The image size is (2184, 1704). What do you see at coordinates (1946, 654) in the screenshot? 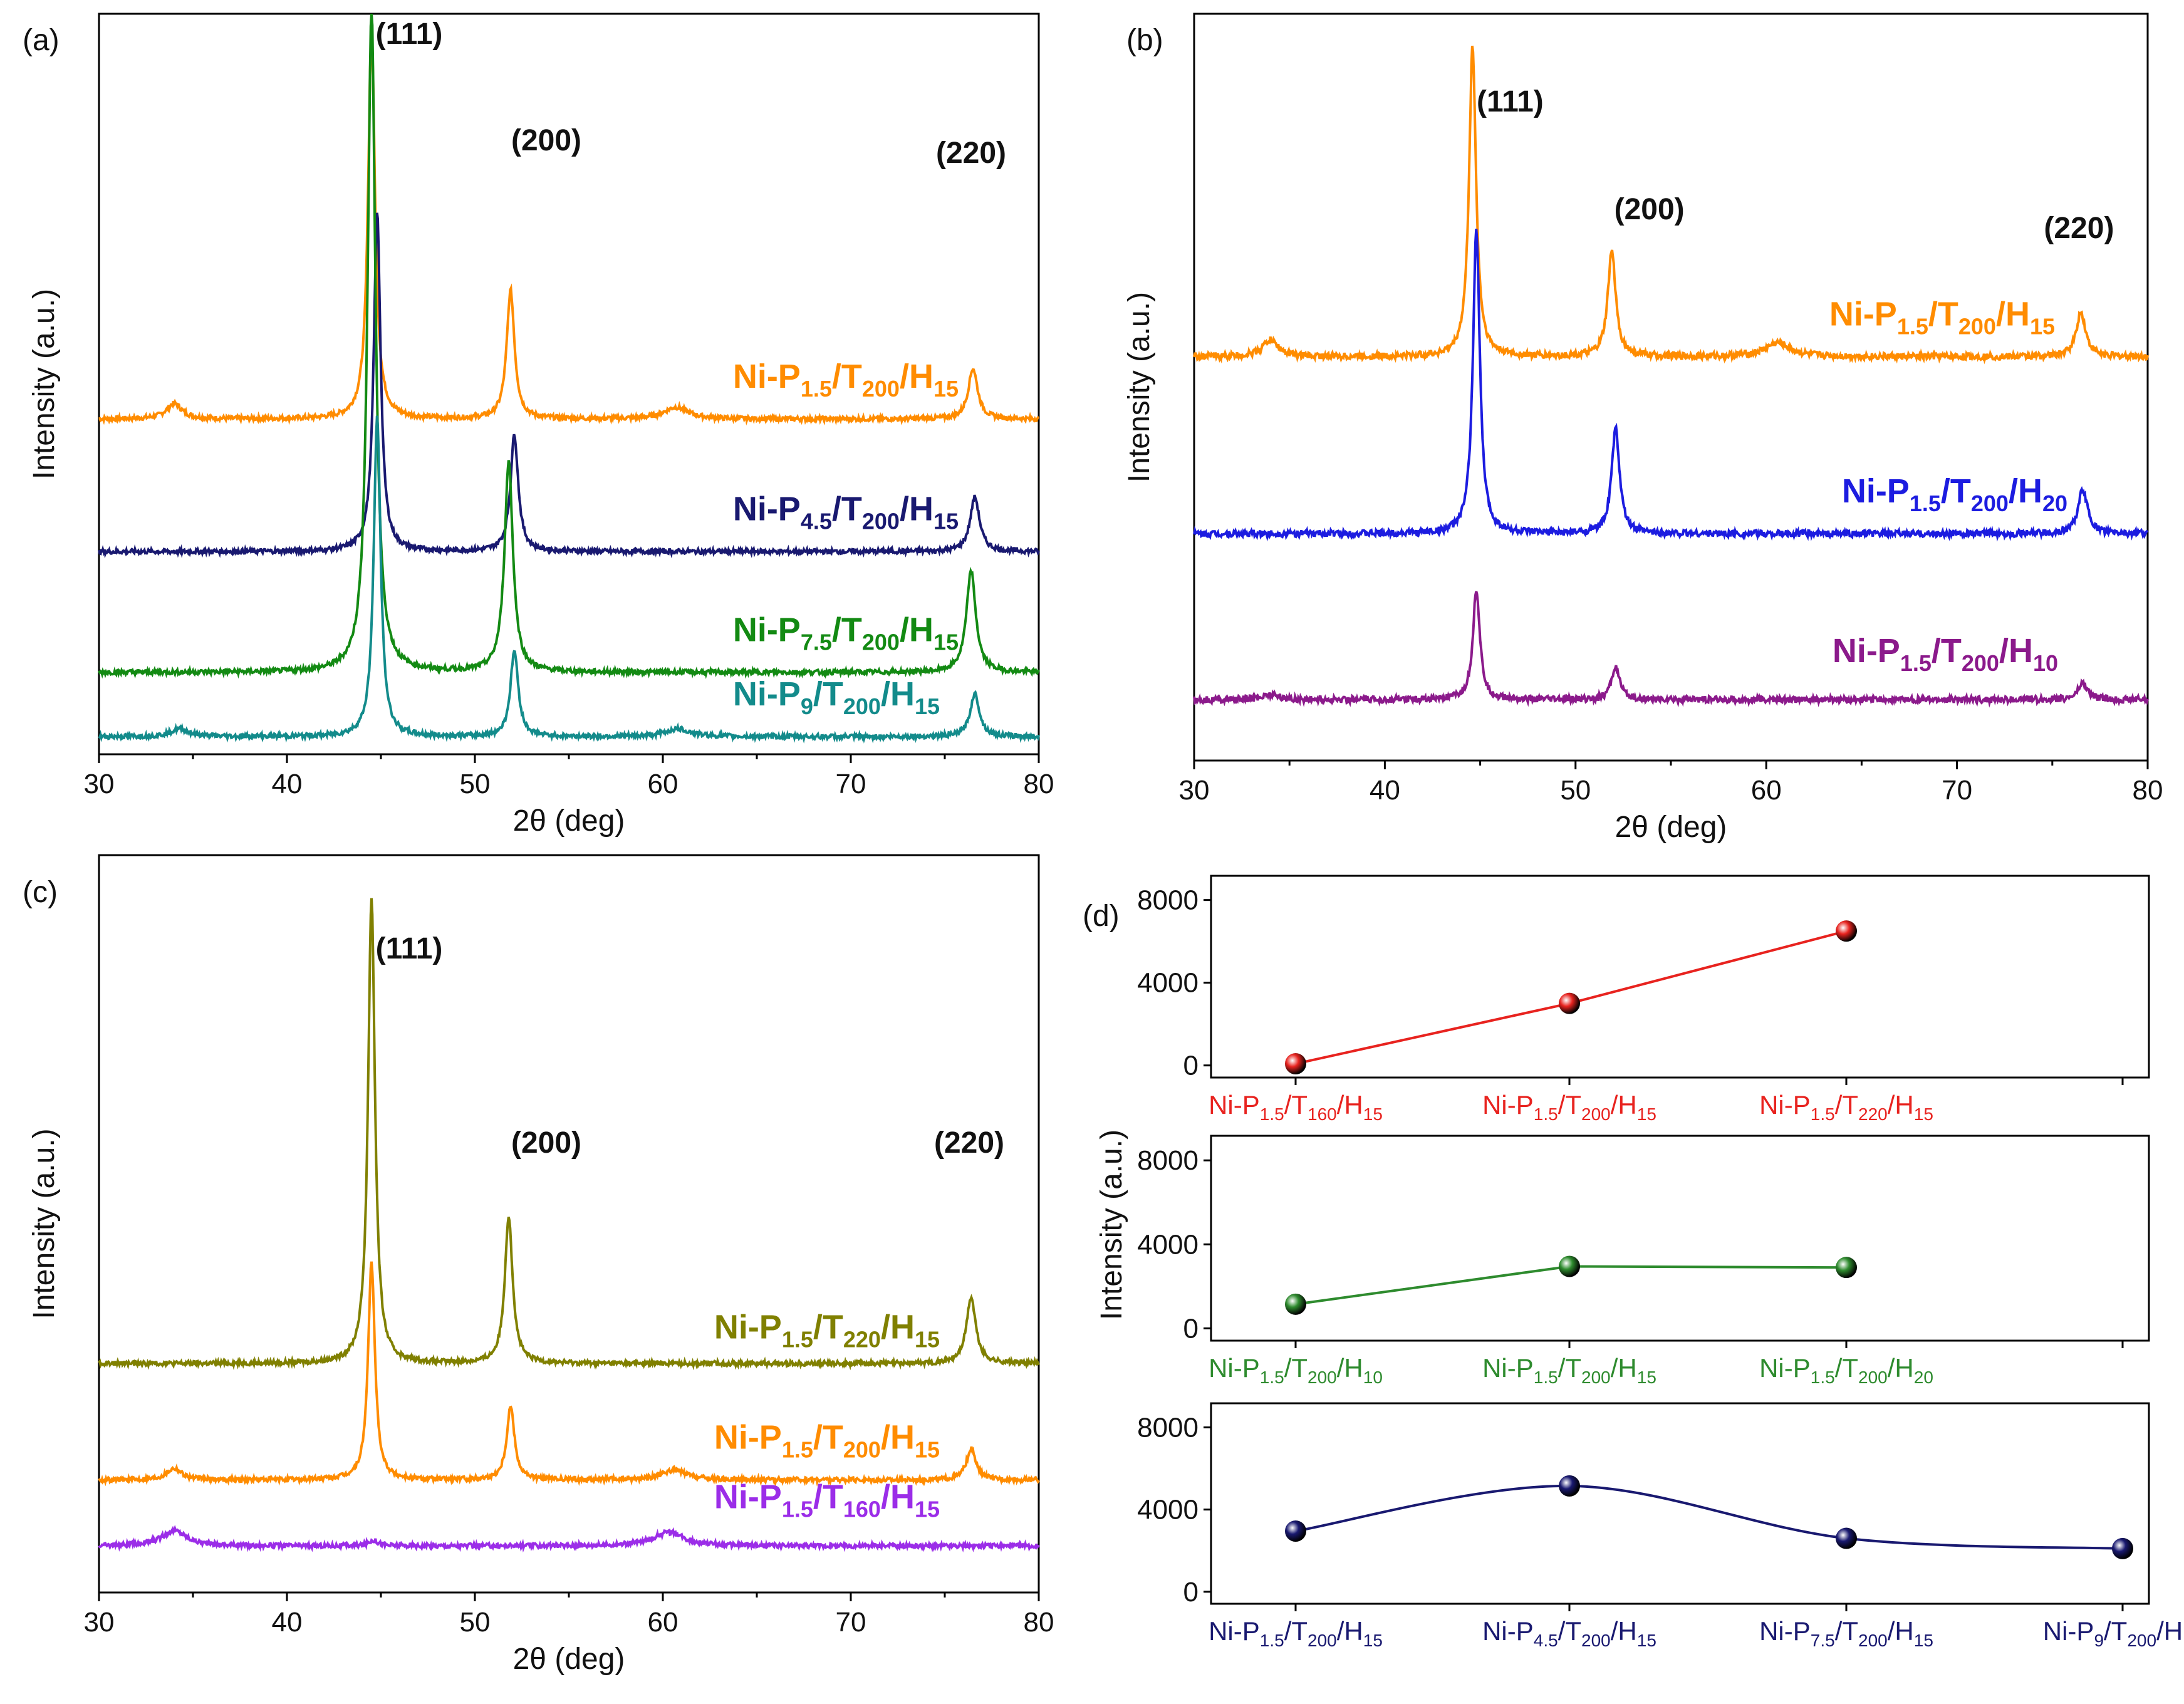
I see `trace-label: Ni-P1.5/T200/H10` at bounding box center [1946, 654].